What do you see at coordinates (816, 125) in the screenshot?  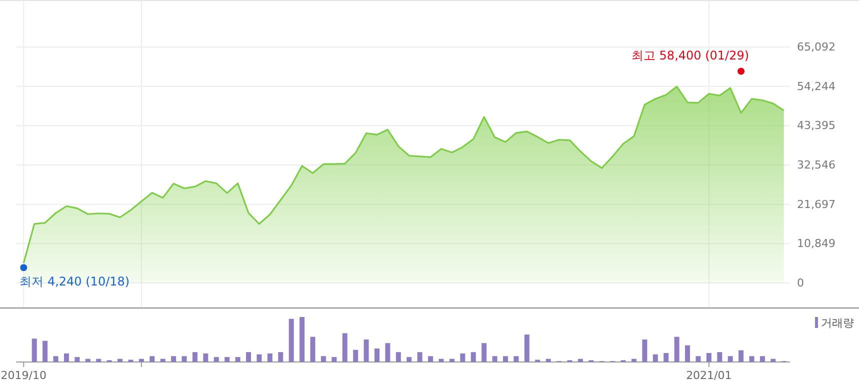 I see `y-tick-label: 43,395` at bounding box center [816, 125].